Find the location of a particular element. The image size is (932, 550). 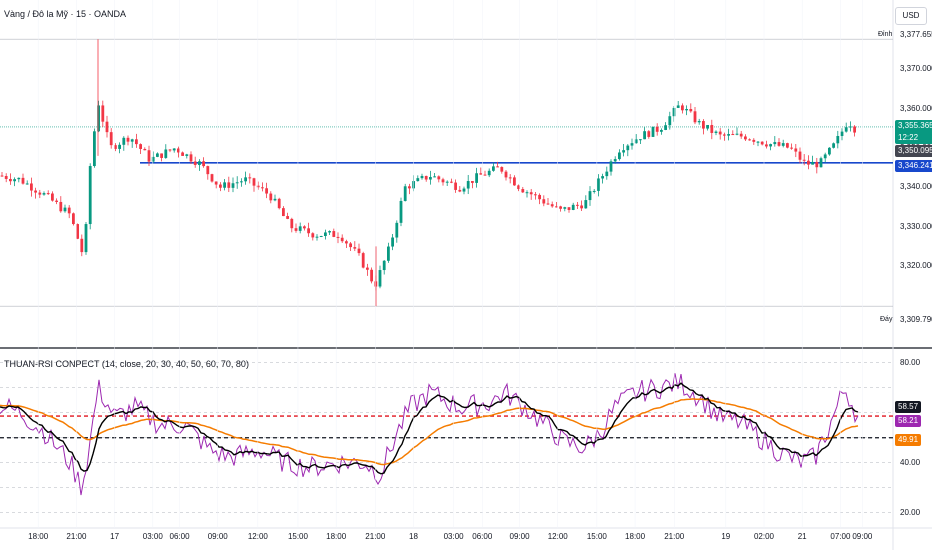

symbol-title: Vàng / Đô la Mỹ · 15 · OANDA is located at coordinates (65, 14).